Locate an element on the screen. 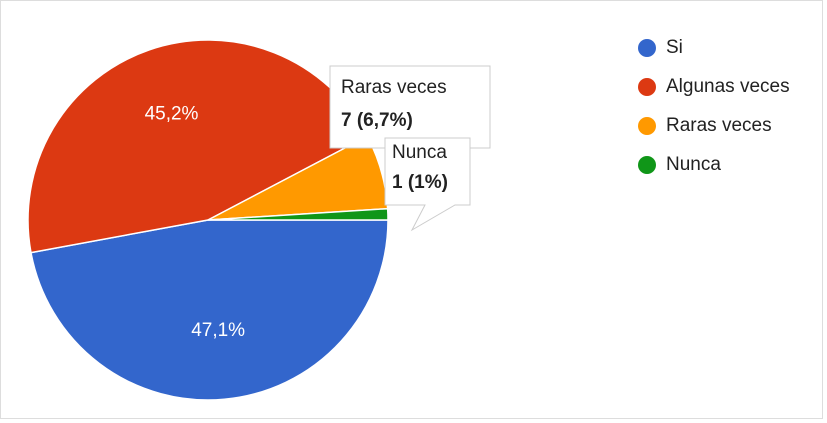 The image size is (827, 423). slice is located at coordinates (298, 214).